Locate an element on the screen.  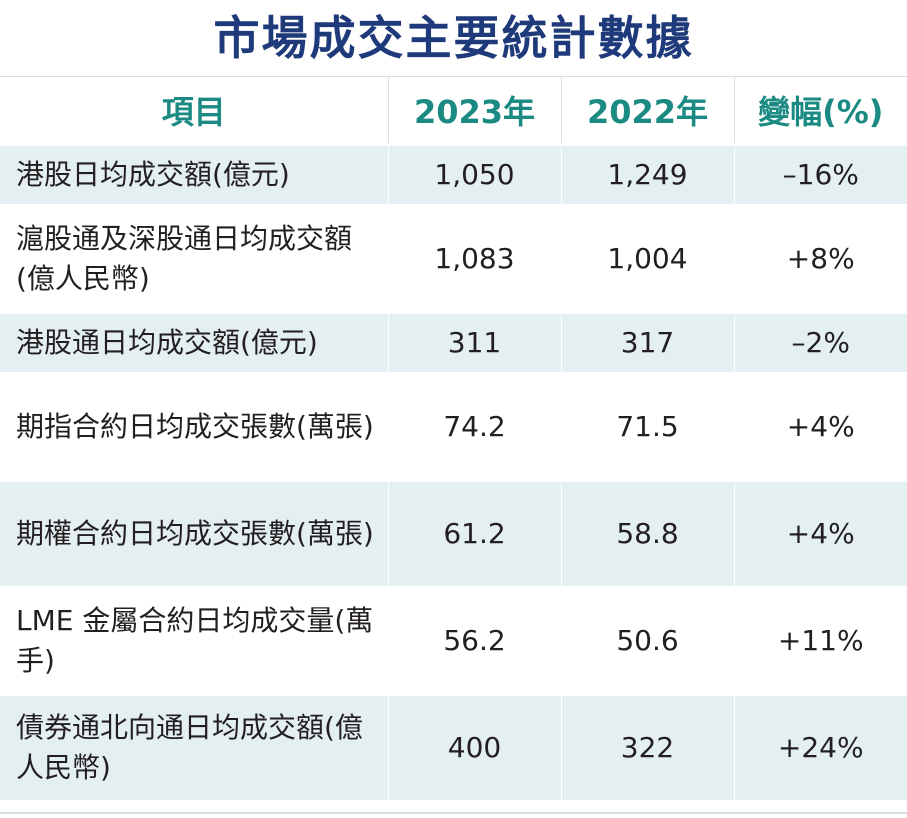
row-2023: 400 is located at coordinates (474, 746).